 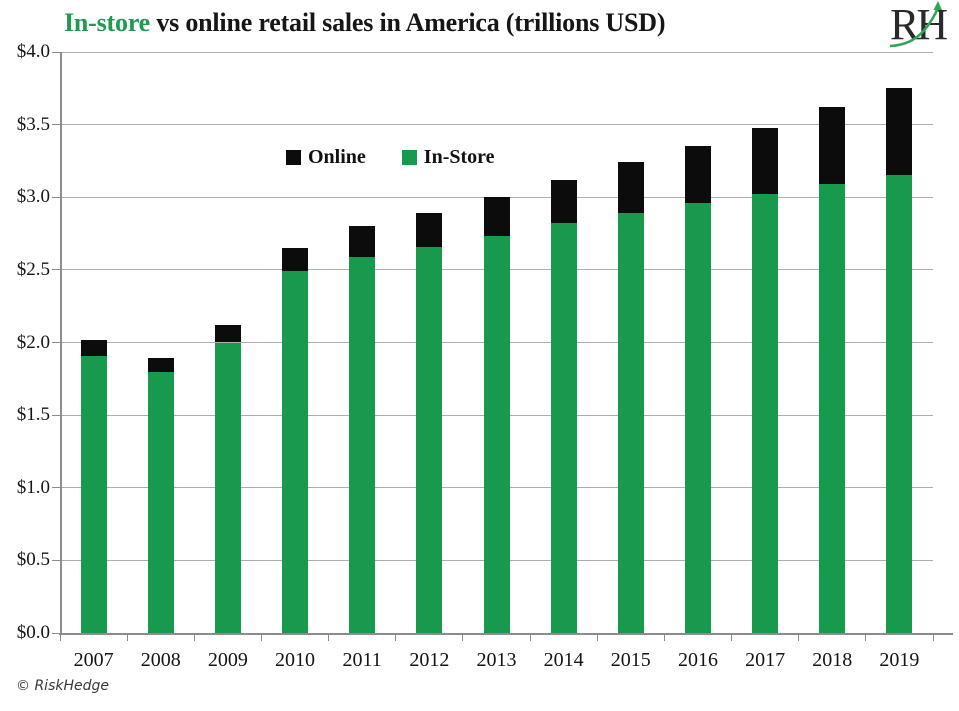 I want to click on bar-segment-in-store-2011, so click(x=362, y=444).